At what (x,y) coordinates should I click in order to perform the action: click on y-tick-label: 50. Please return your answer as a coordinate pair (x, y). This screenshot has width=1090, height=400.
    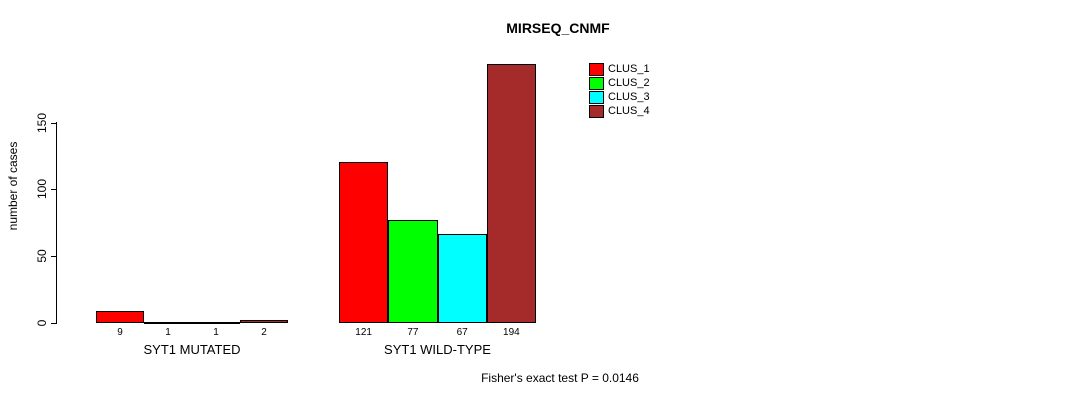
    Looking at the image, I should click on (42, 256).